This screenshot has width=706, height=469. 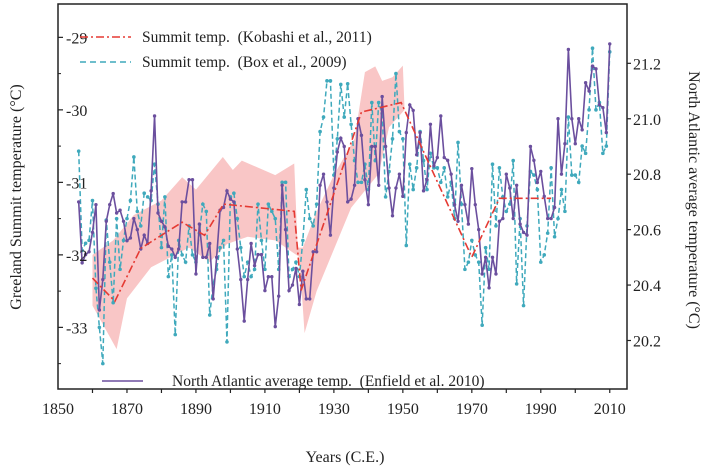 I want to click on y-right-tick-label: 20.2, so click(x=647, y=341).